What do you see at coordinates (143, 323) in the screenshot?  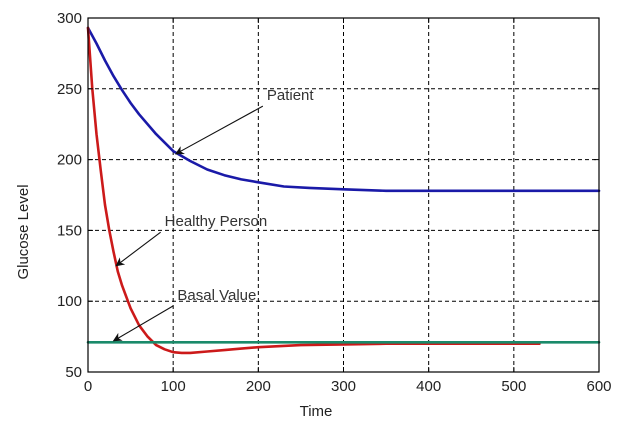 I see `basal-value-arrow` at bounding box center [143, 323].